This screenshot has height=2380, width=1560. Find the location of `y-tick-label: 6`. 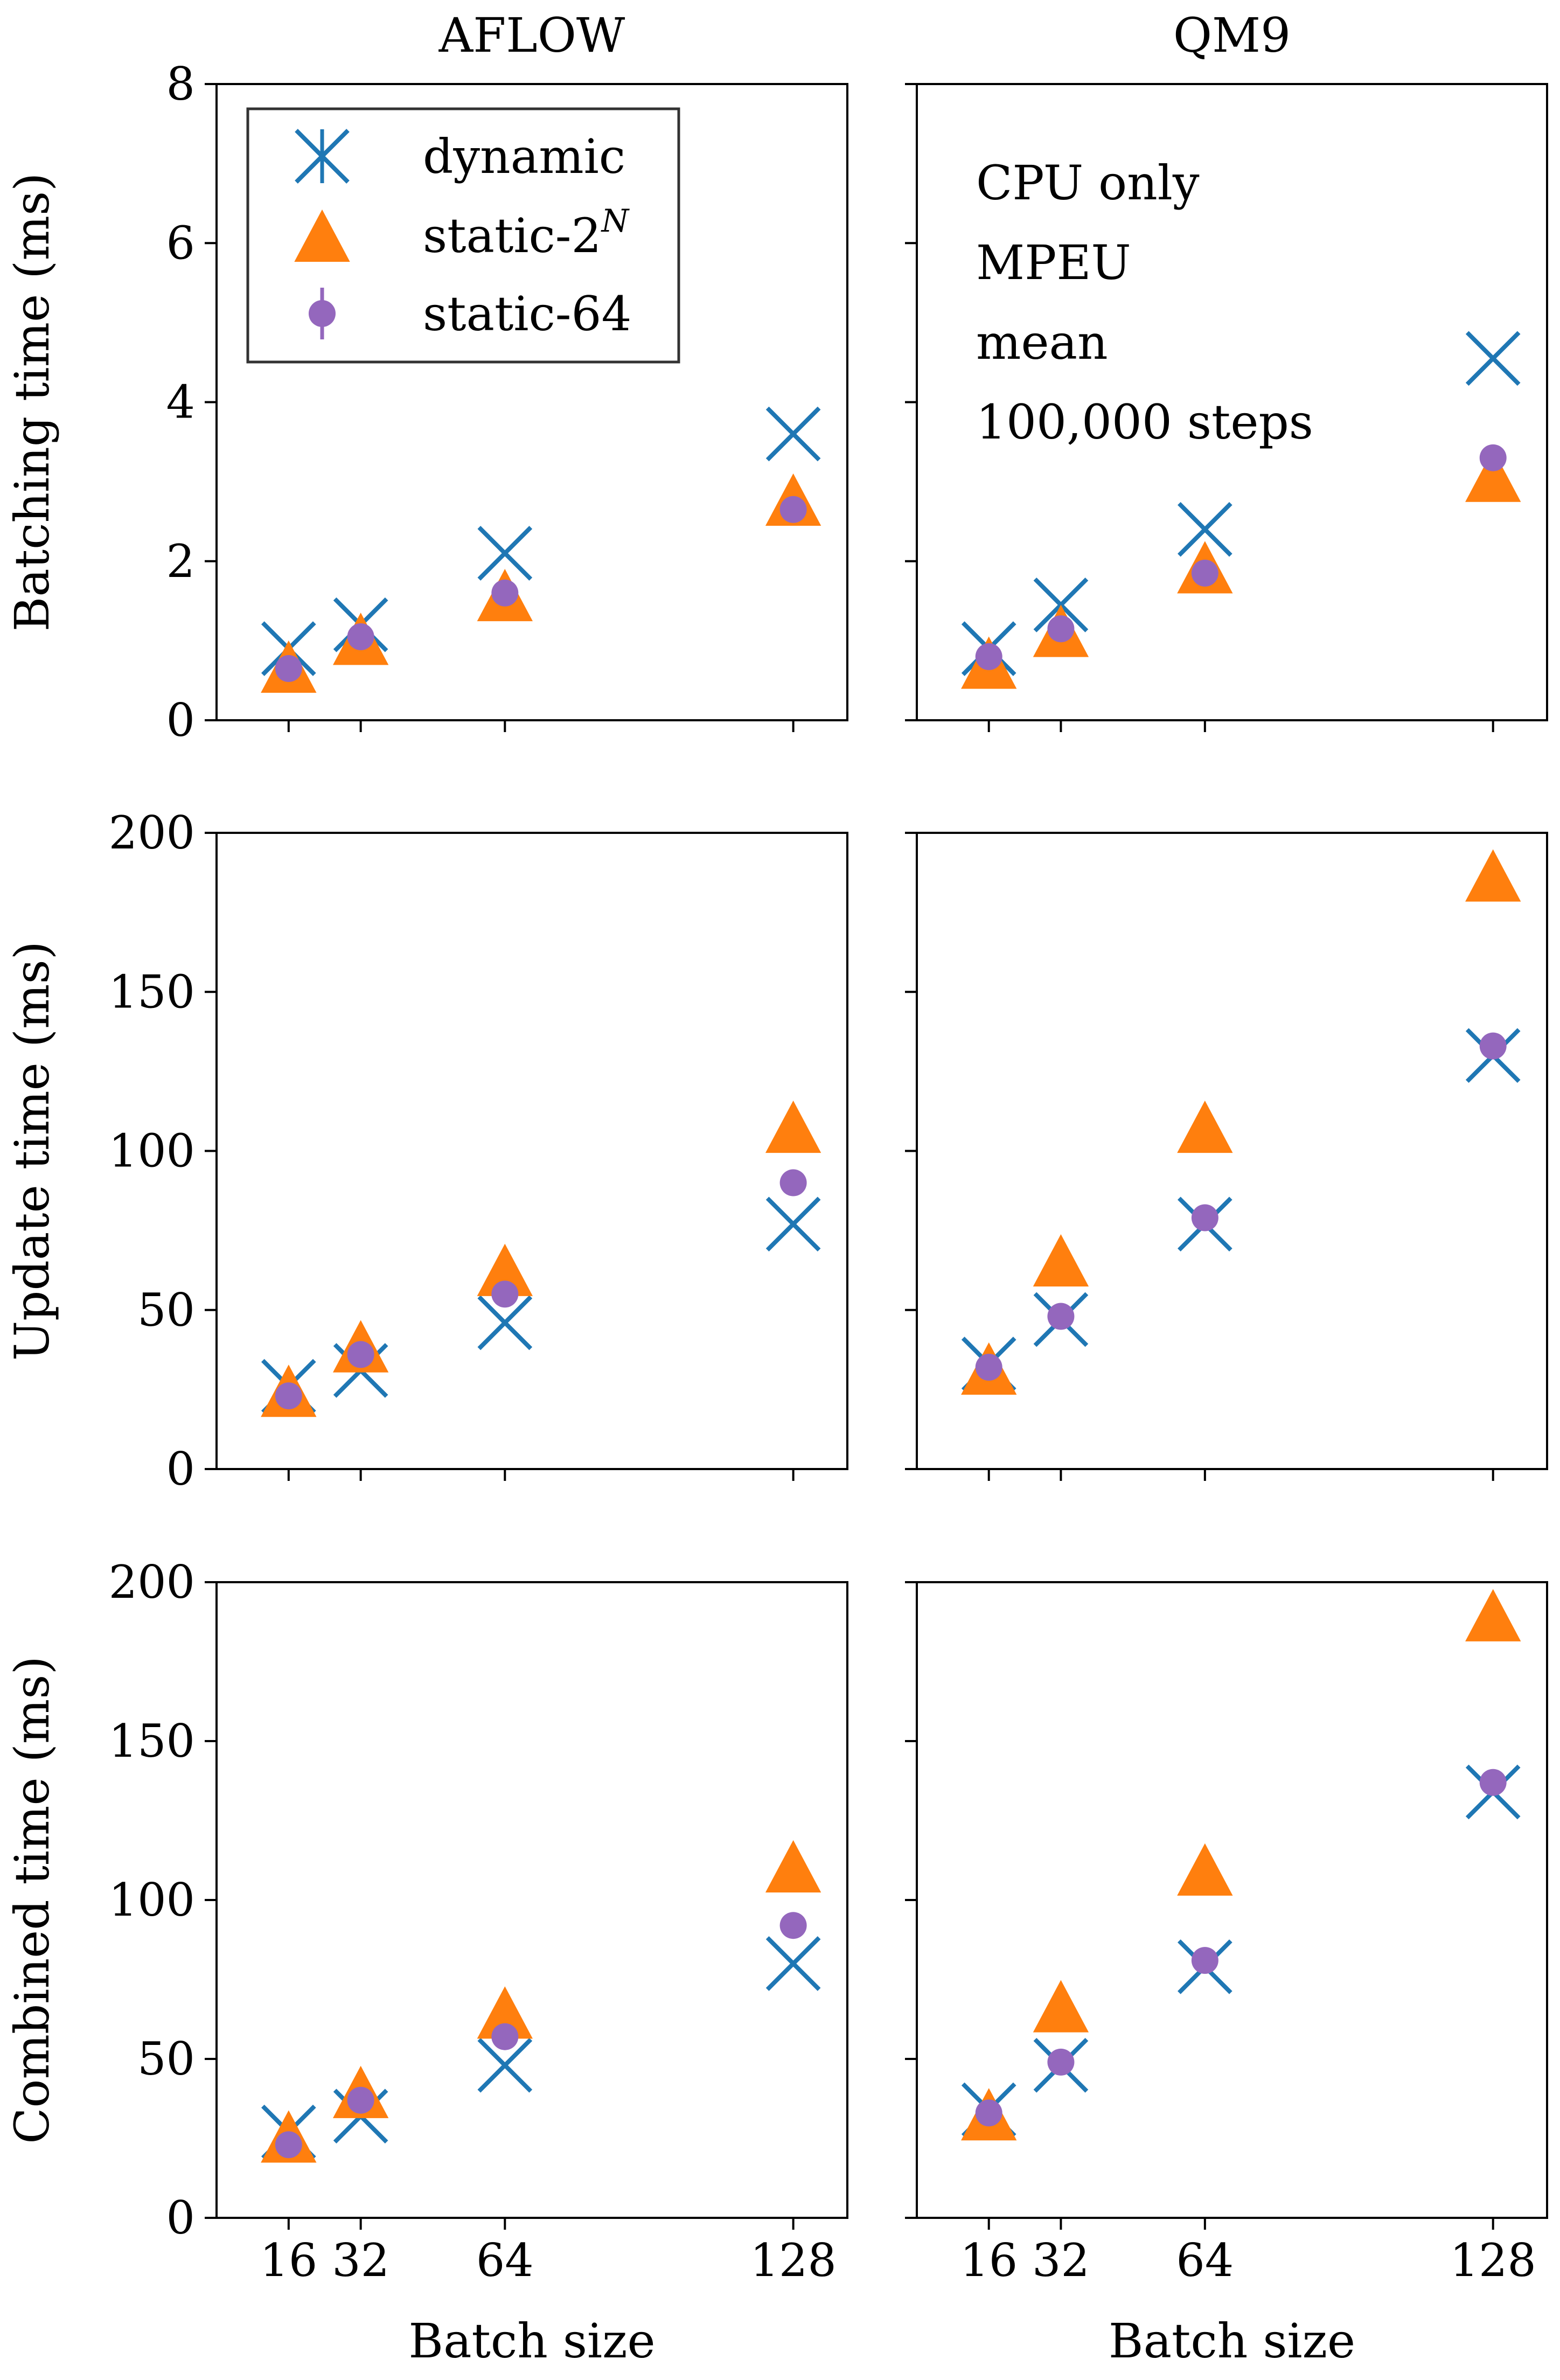

y-tick-label: 6 is located at coordinates (180, 243).